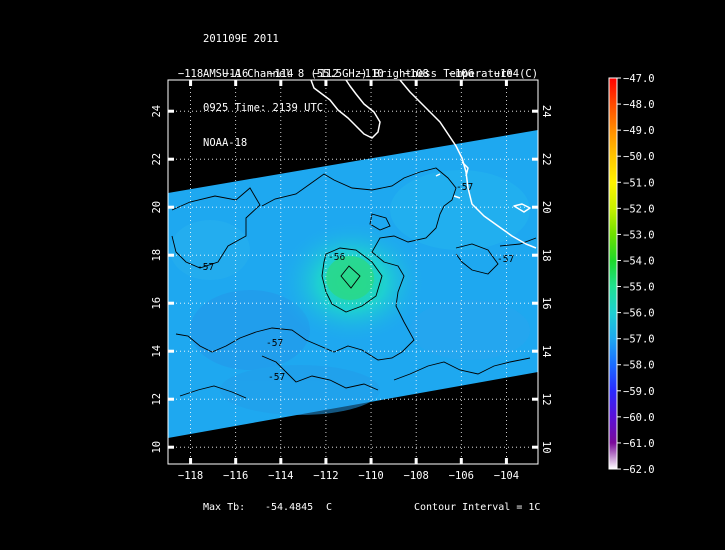 The width and height of the screenshot is (725, 550). I want to click on lon-tick-label-bottom: −114, so click(280, 476).